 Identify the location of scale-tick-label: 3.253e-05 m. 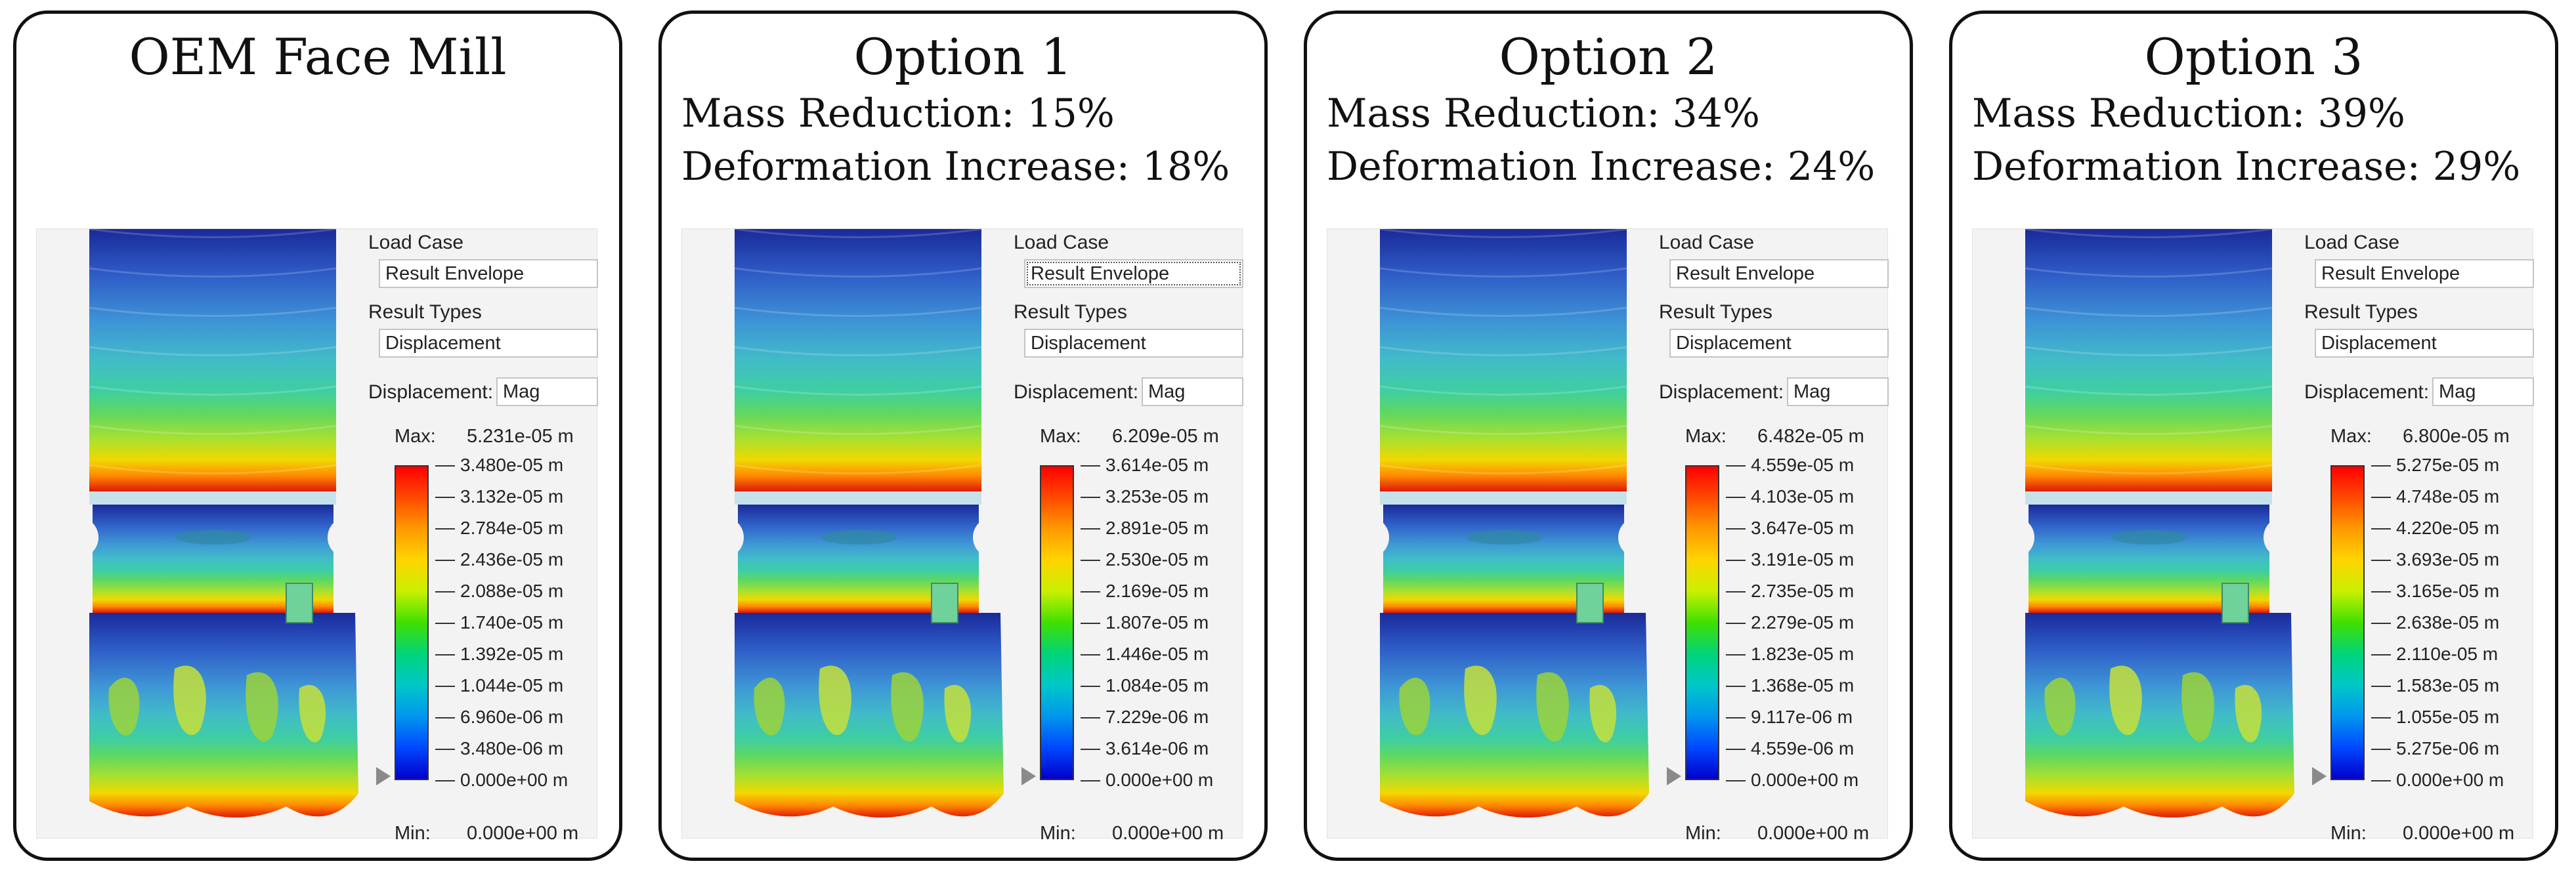
(1157, 496).